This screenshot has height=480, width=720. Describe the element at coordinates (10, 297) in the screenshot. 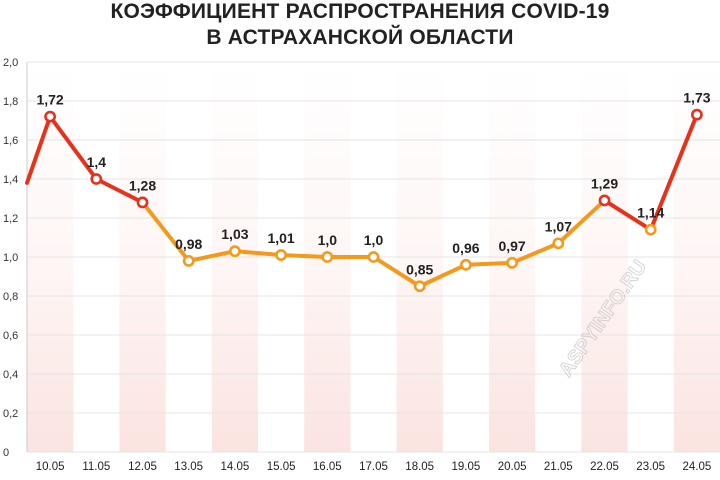

I see `y-tick-label: 0,8` at that location.